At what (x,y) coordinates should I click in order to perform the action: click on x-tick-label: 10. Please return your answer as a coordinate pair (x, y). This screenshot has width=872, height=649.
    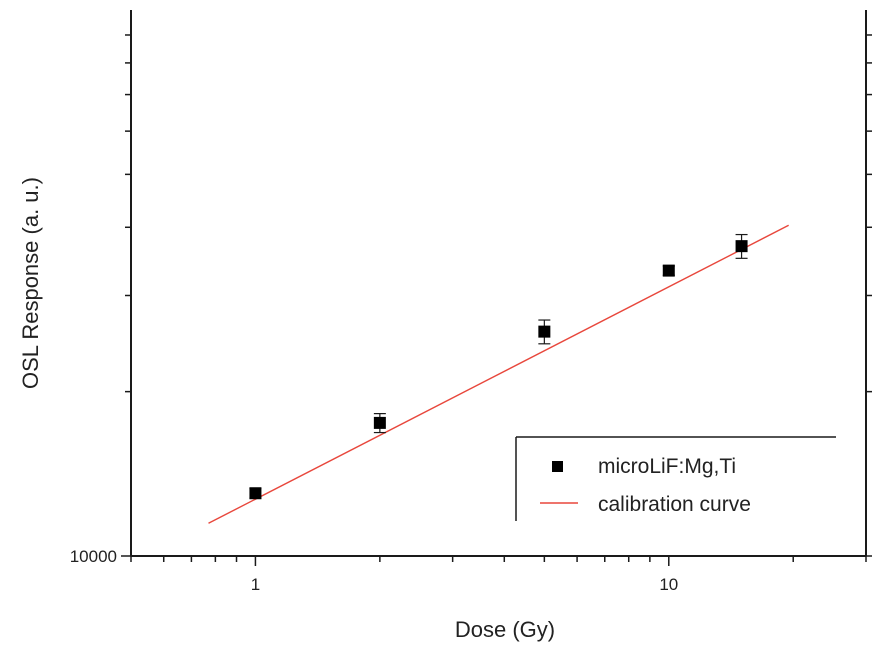
    Looking at the image, I should click on (668, 584).